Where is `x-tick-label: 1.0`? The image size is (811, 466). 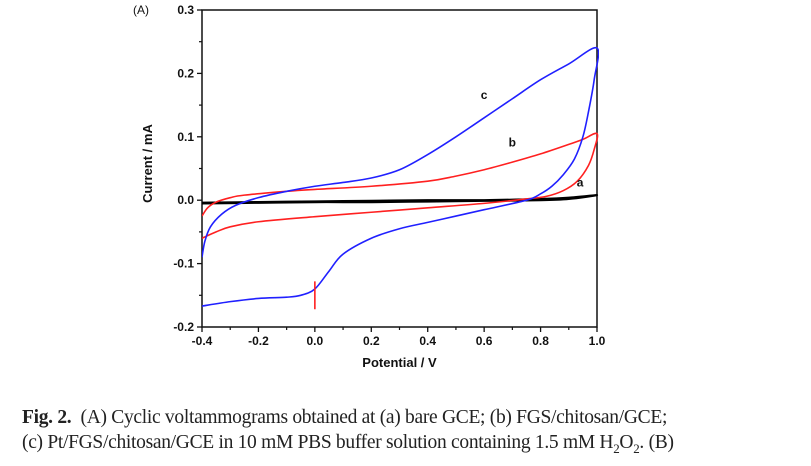
x-tick-label: 1.0 is located at coordinates (597, 341).